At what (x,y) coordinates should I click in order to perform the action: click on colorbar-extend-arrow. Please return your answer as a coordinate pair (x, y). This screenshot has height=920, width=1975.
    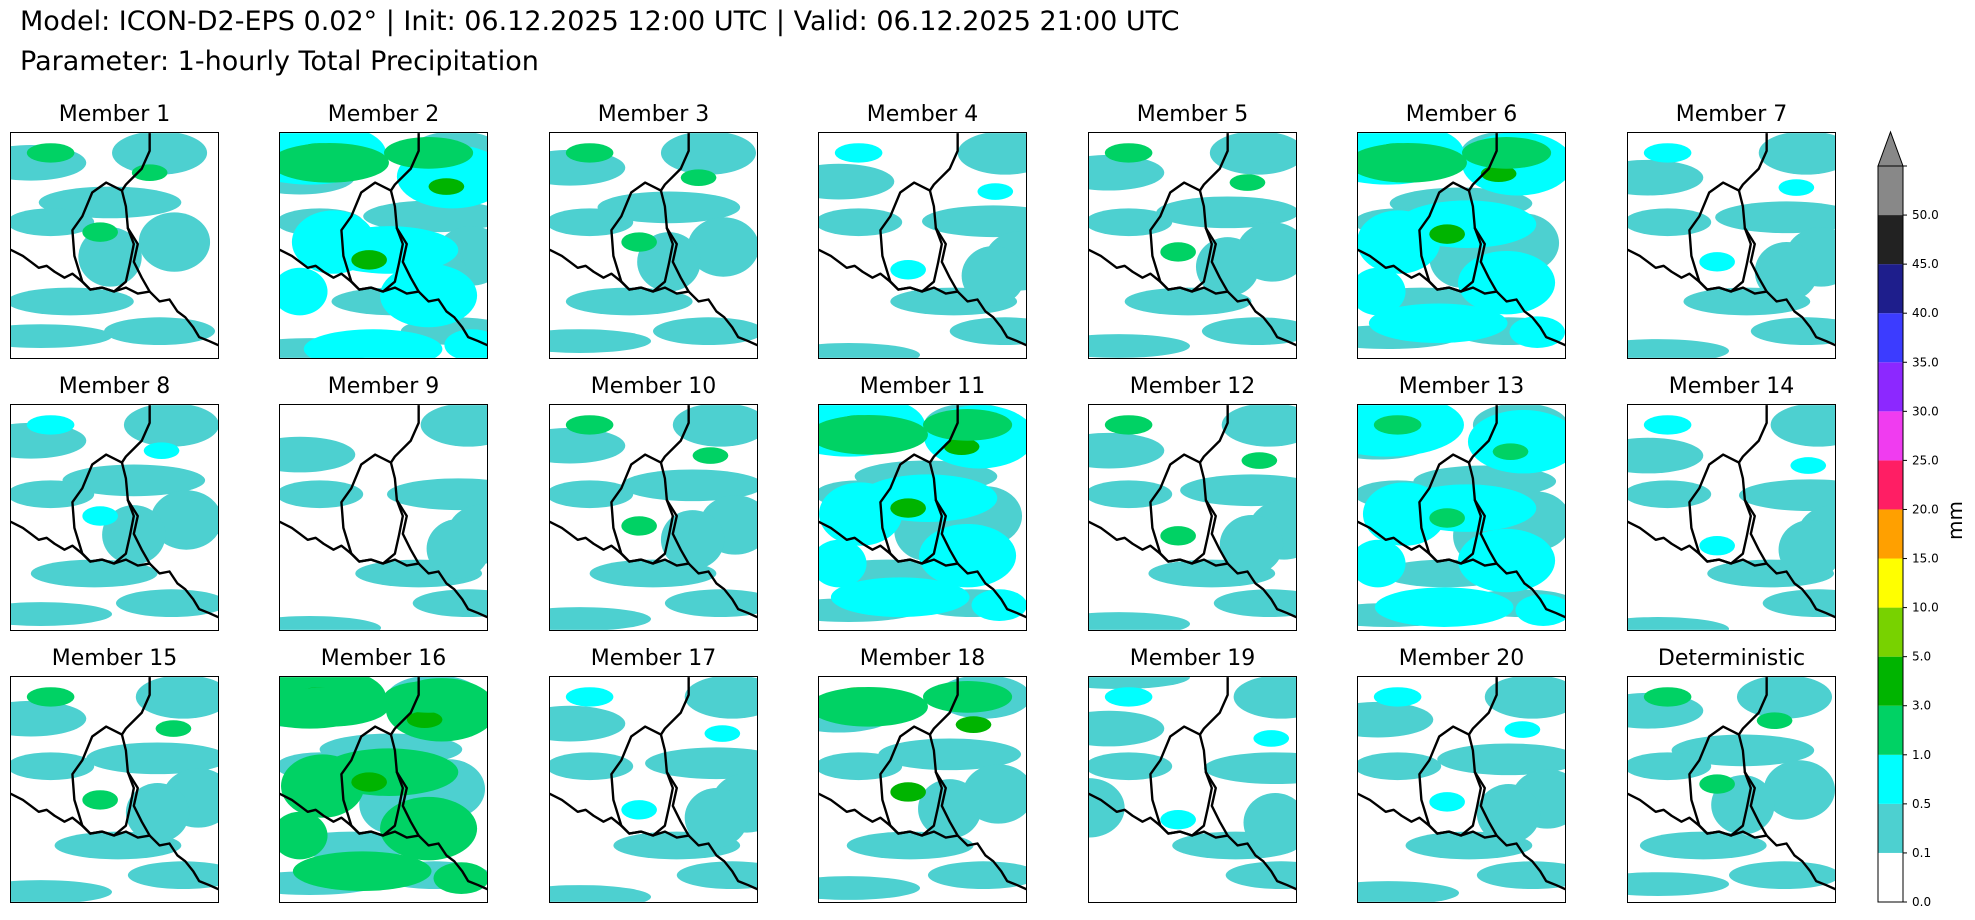
    Looking at the image, I should click on (1890, 148).